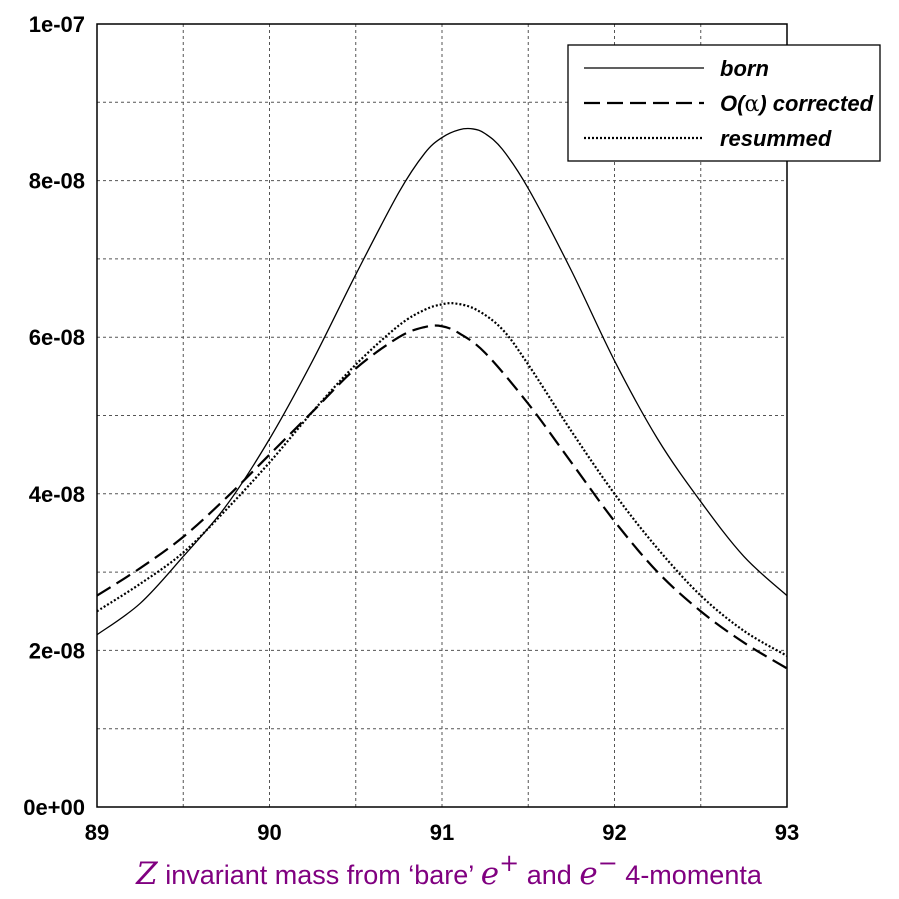 The image size is (899, 899). I want to click on x-tick-labels: 89 90 91 92 93, so click(442, 832).